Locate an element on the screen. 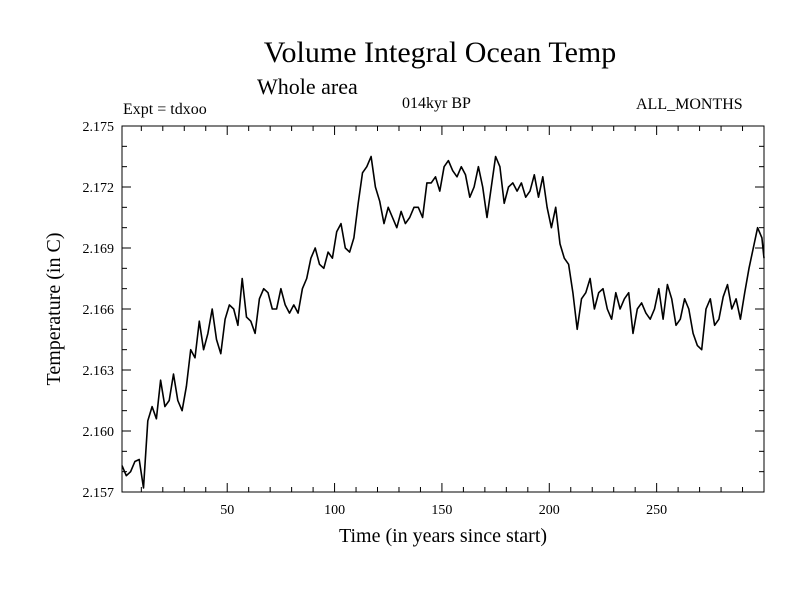  experiment-label: Expt = tdxoo is located at coordinates (165, 109).